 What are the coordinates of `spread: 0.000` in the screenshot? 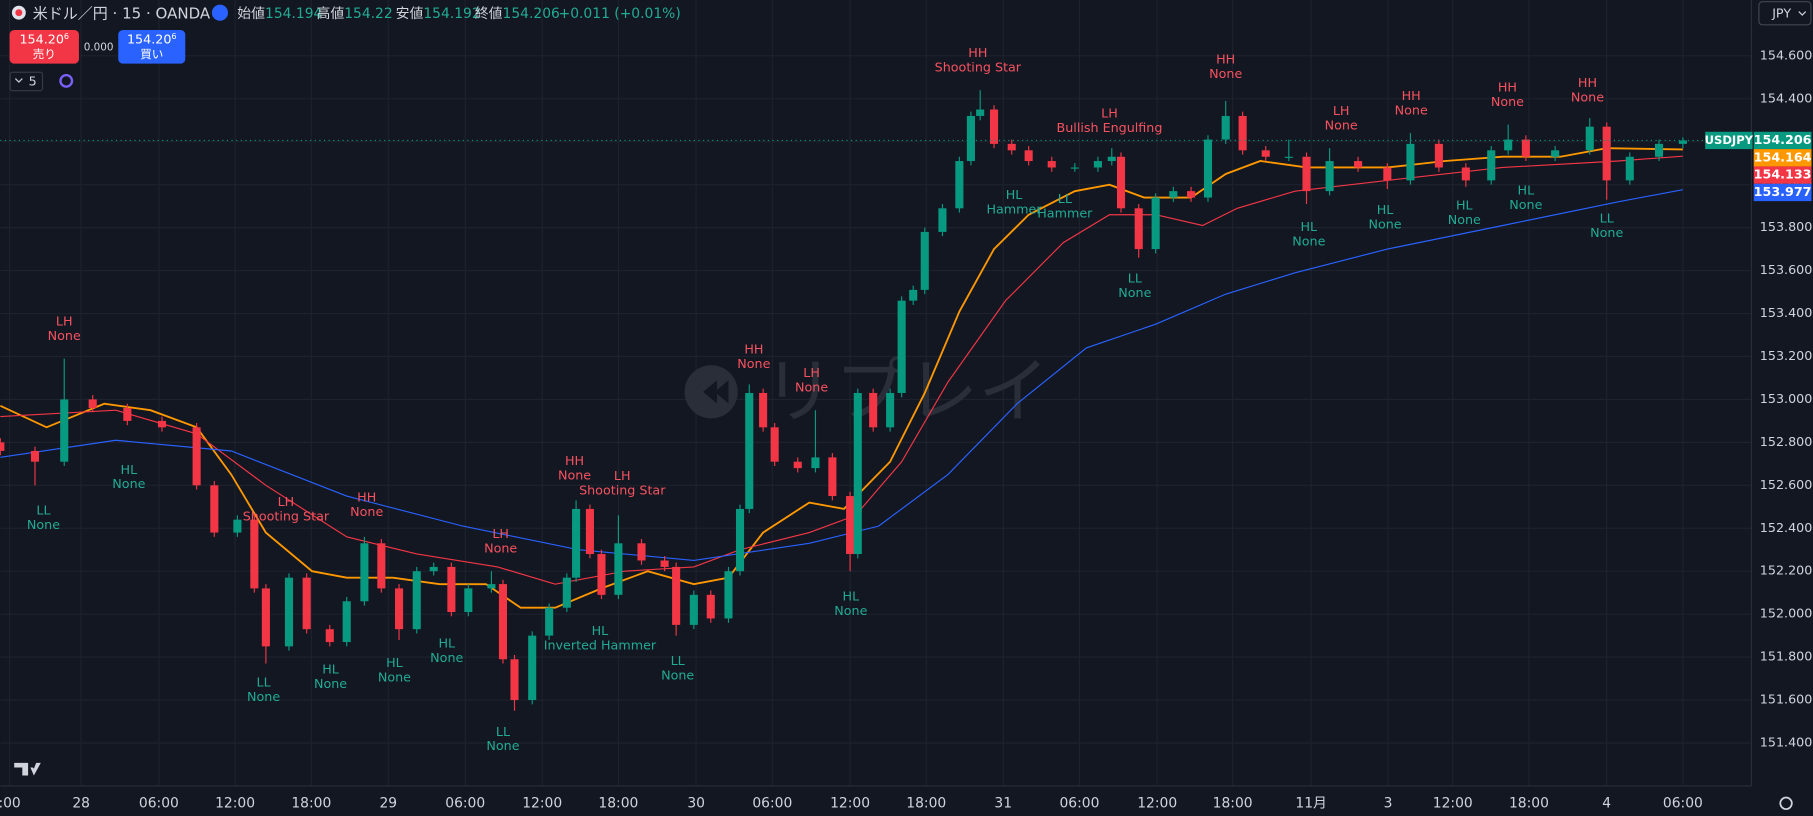 It's located at (99, 47).